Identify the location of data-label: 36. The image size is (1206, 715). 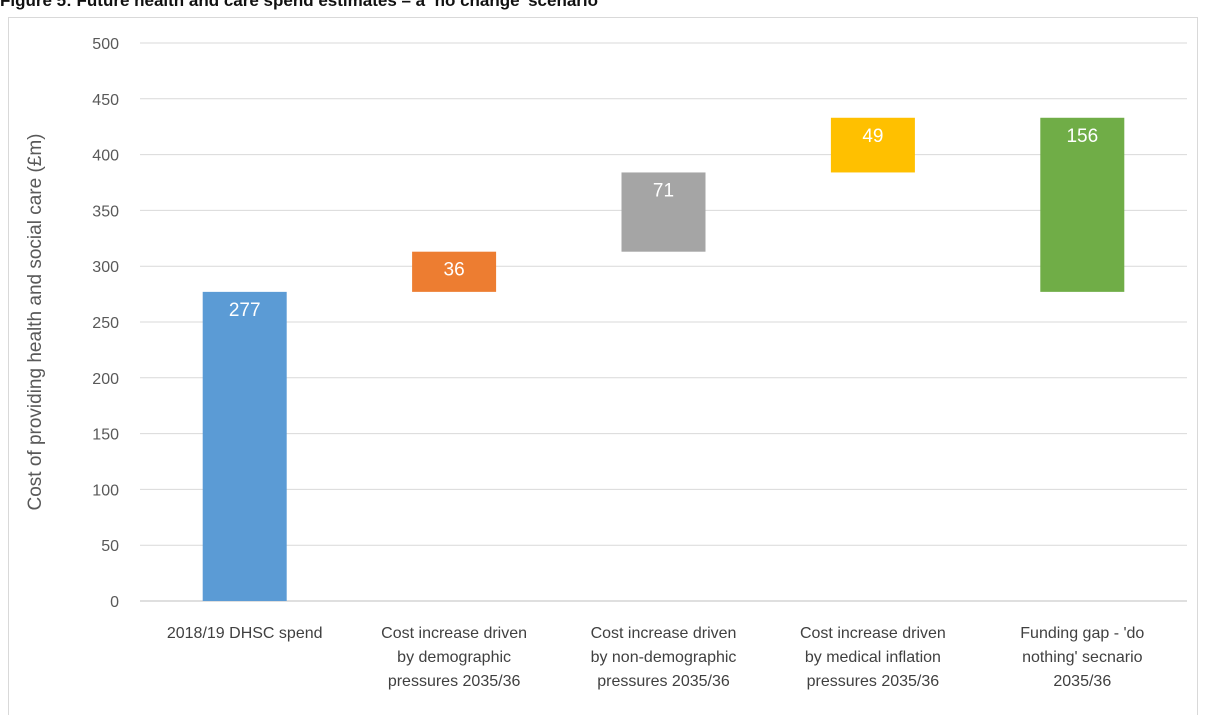
(454, 270).